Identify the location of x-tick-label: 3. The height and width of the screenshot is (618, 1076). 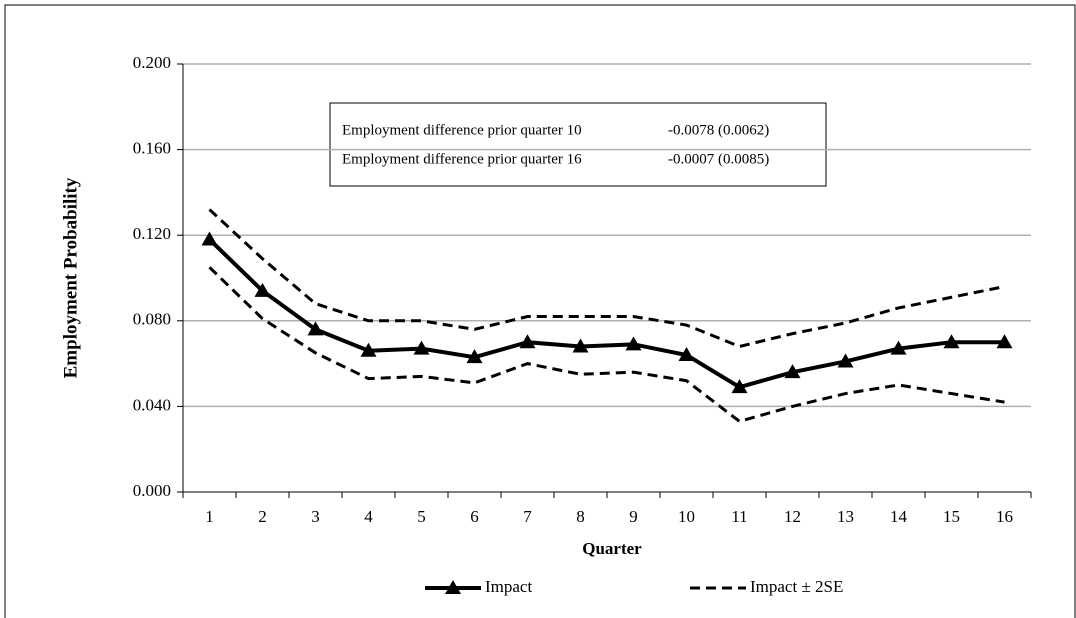
(315, 516).